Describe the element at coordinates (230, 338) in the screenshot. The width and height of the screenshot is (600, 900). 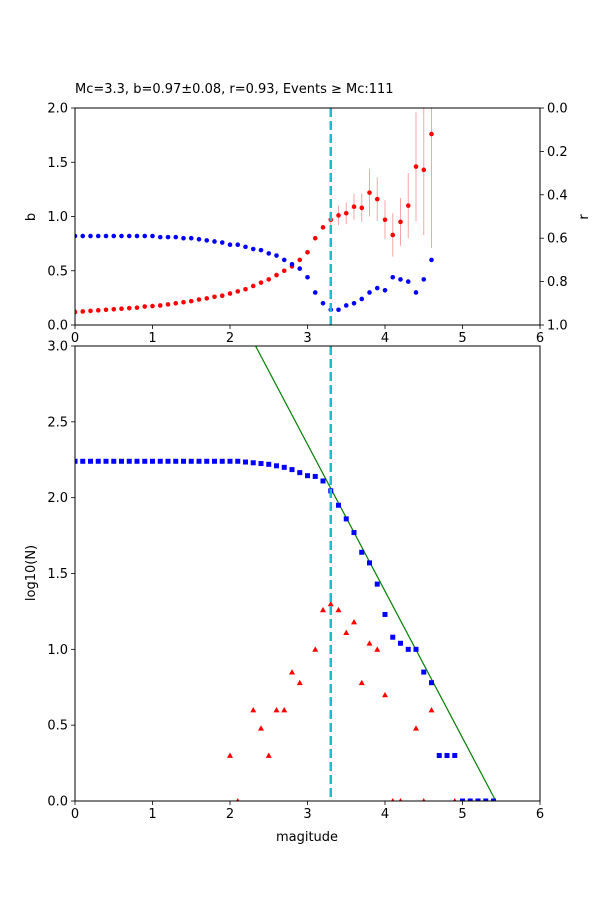
I see `x-tick-label: 2` at that location.